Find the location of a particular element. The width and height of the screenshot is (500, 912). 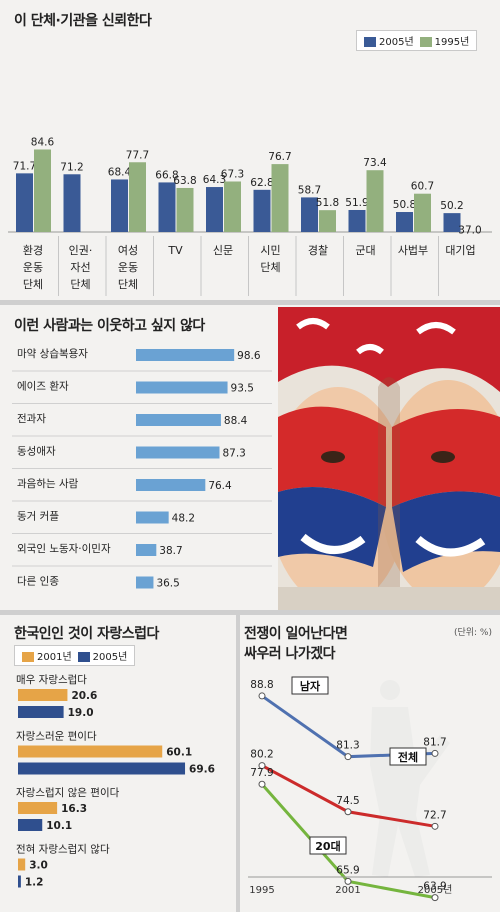

trust-category-label: 경찰 is located at coordinates (318, 250).